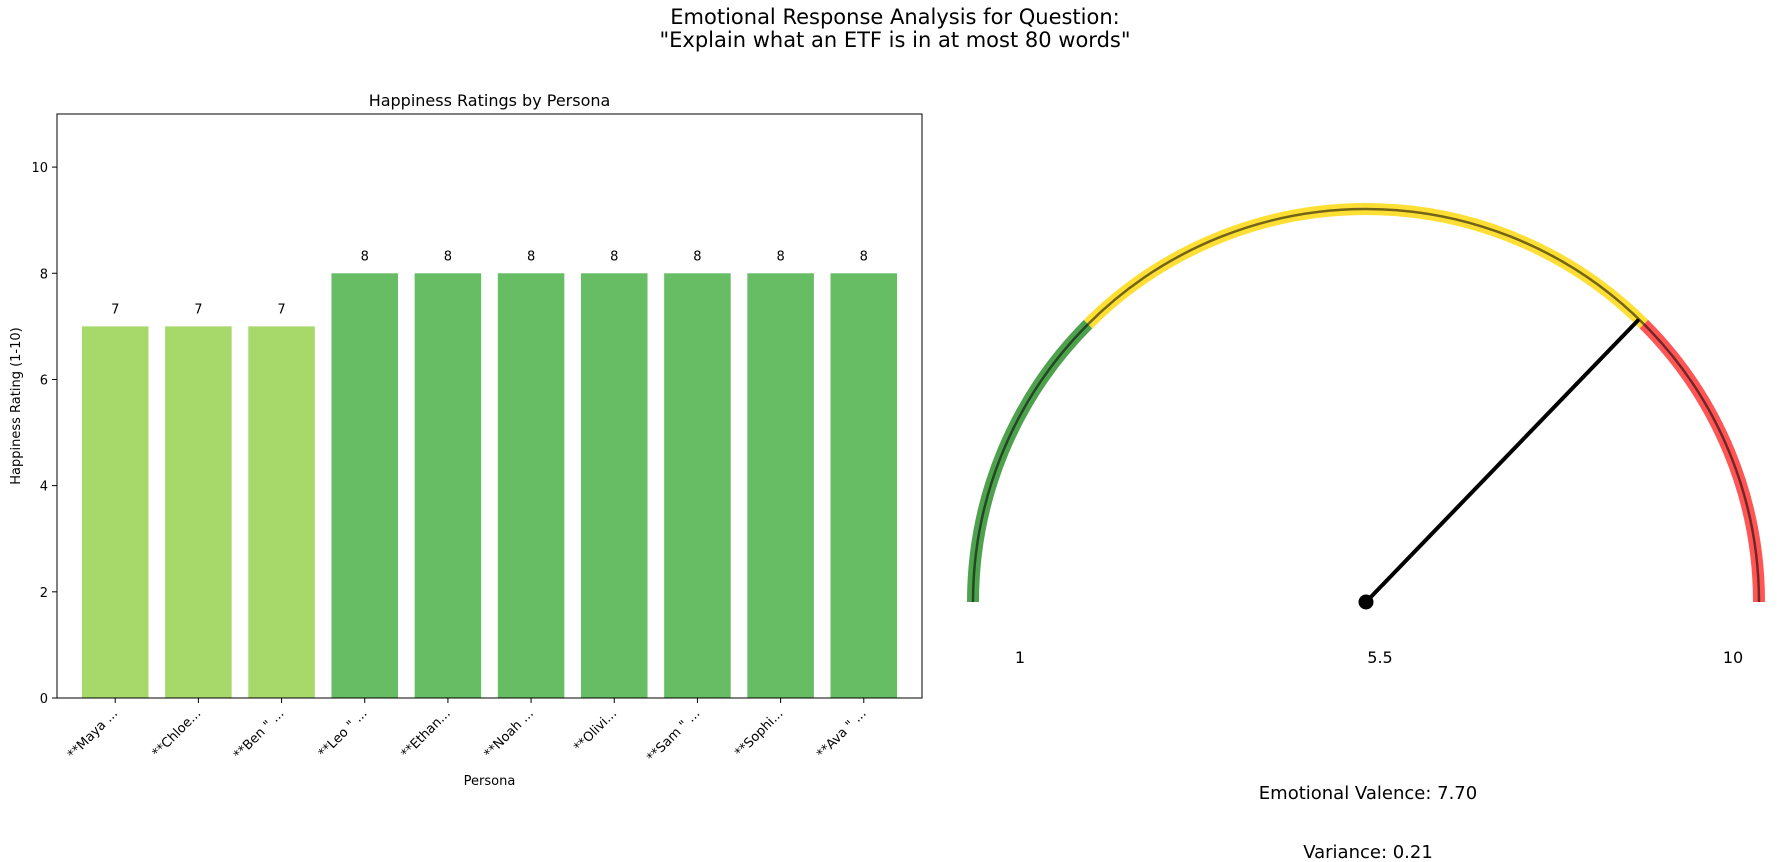 This screenshot has width=1790, height=862. Describe the element at coordinates (44, 487) in the screenshot. I see `y-tick-label-4: 4` at that location.